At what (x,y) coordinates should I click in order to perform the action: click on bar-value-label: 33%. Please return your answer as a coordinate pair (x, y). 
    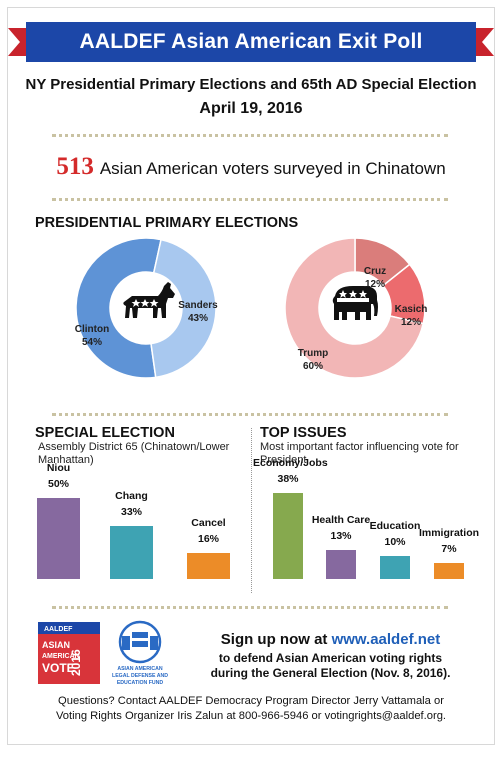
    Looking at the image, I should click on (131, 511).